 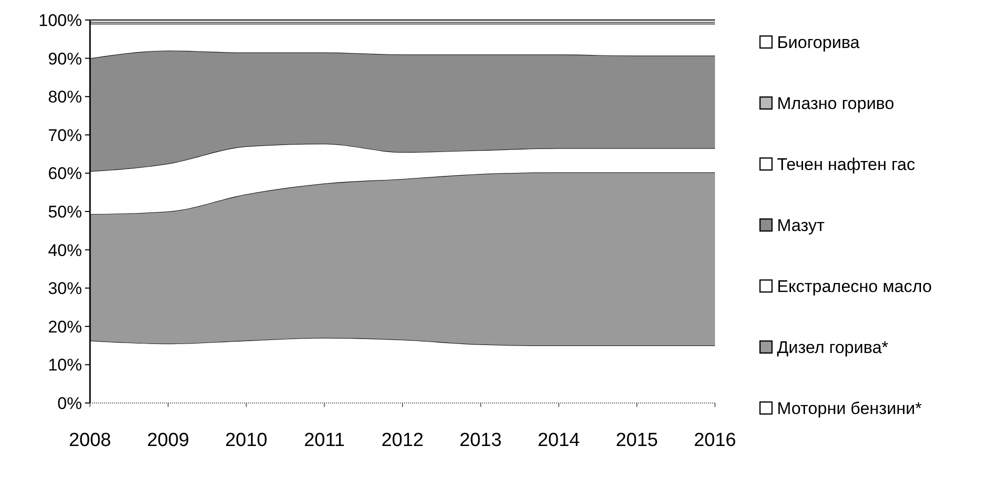 I want to click on y-tick-label: 0%, so click(x=69, y=403).